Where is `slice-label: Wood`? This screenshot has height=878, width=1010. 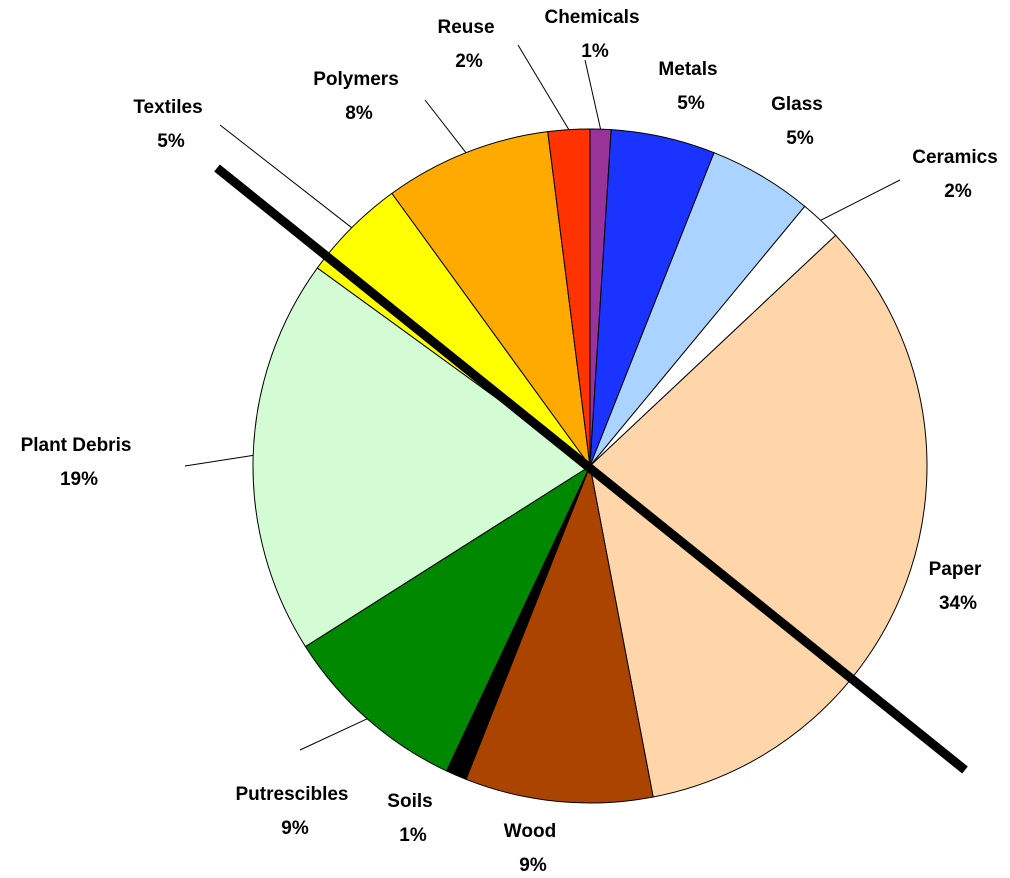
slice-label: Wood is located at coordinates (530, 831).